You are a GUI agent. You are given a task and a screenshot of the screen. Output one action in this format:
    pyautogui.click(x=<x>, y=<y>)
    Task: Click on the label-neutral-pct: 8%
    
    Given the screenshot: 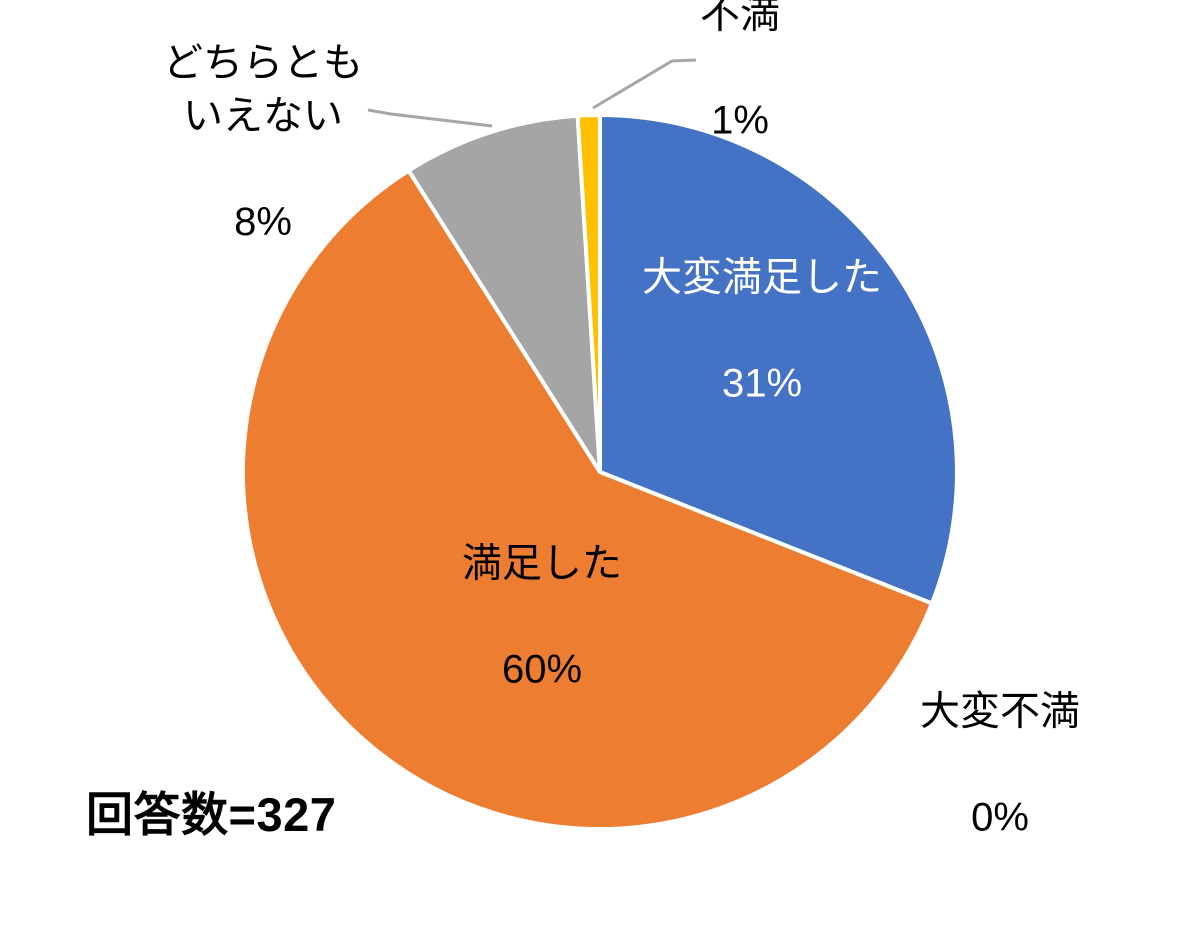 What is the action you would take?
    pyautogui.click(x=263, y=222)
    